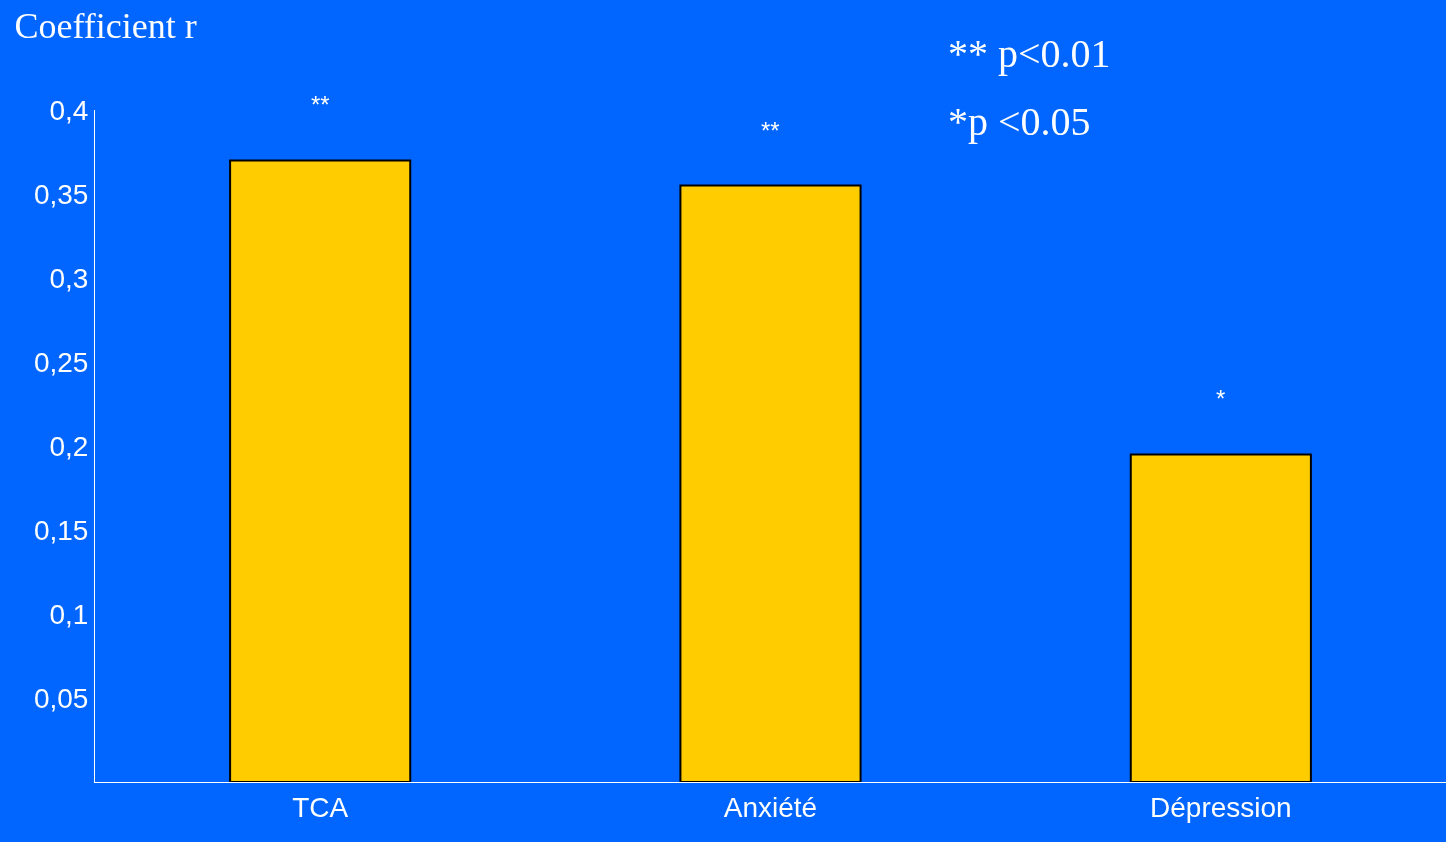 This screenshot has height=842, width=1446. Describe the element at coordinates (61, 530) in the screenshot. I see `y-tick-label: 0,15` at that location.